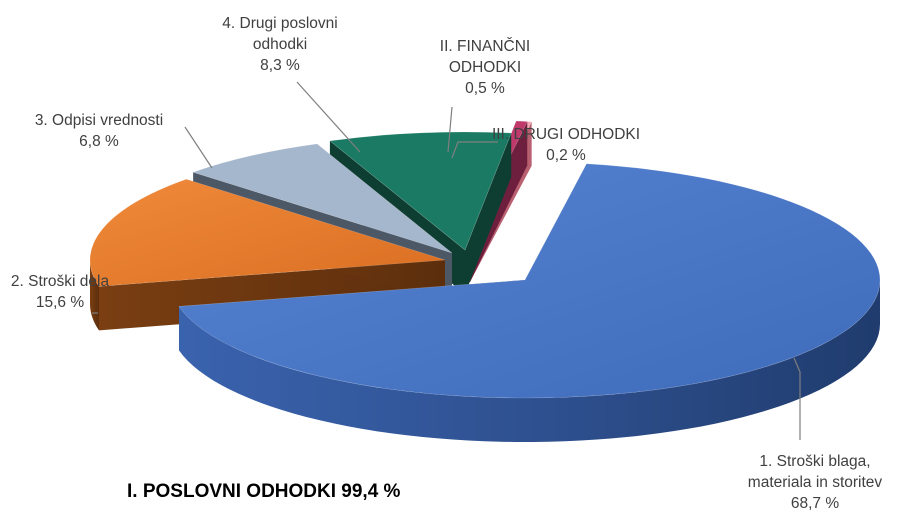  What do you see at coordinates (566, 155) in the screenshot?
I see `slice-label-line: 0,2 %` at bounding box center [566, 155].